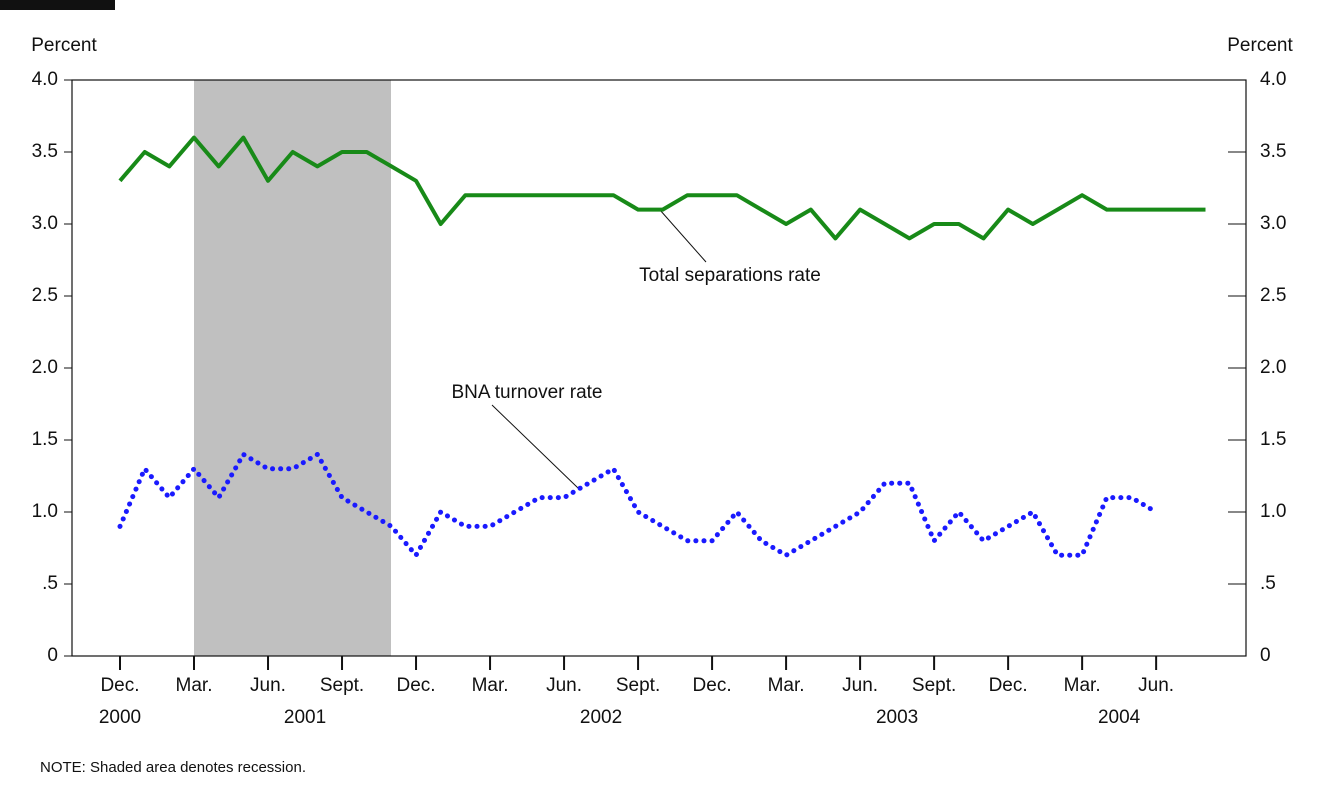 The width and height of the screenshot is (1326, 796). Describe the element at coordinates (120, 717) in the screenshot. I see `x-group-label: 2000` at that location.